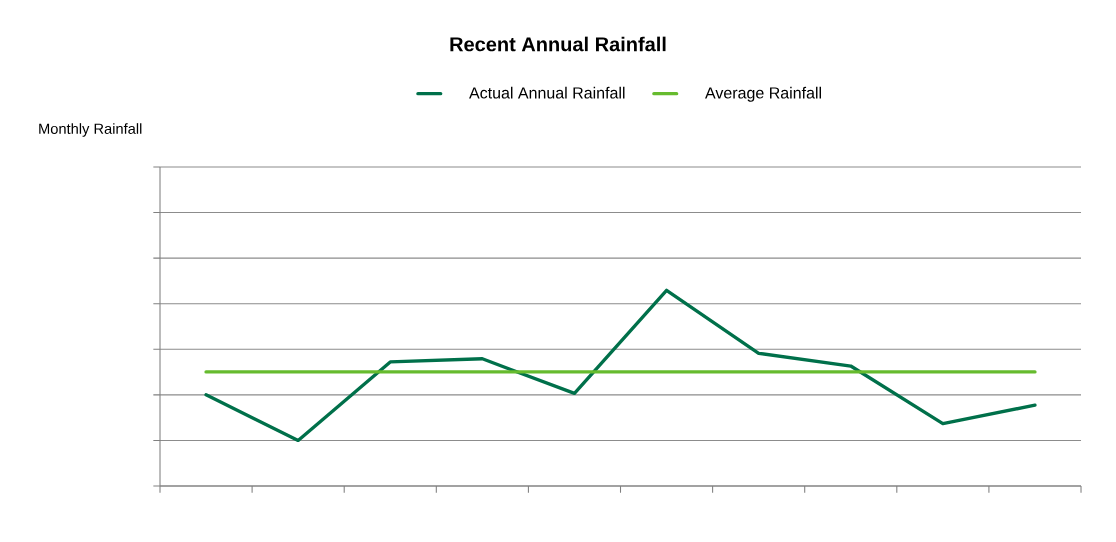  Describe the element at coordinates (558, 44) in the screenshot. I see `chart-title: Recent Annual Rainfall` at that location.